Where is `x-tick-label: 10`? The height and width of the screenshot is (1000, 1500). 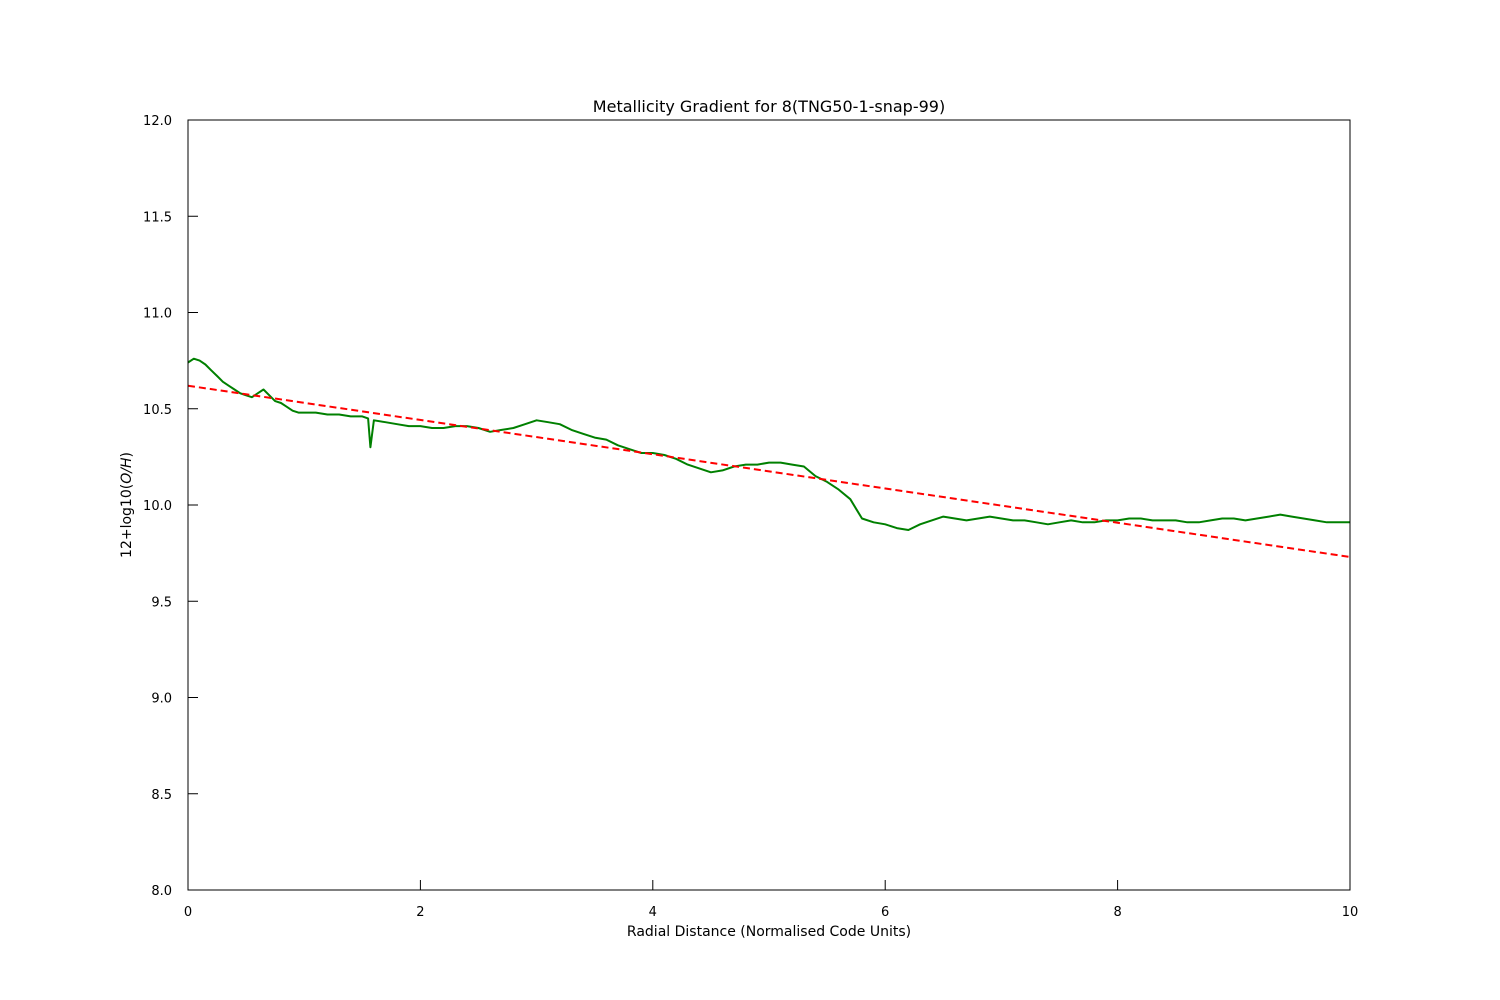 x-tick-label: 10 is located at coordinates (1350, 912).